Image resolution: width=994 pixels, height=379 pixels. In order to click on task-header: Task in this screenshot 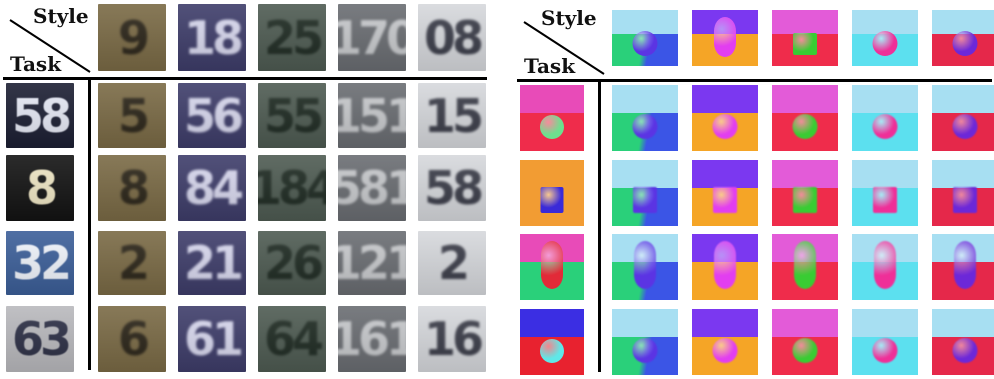, I will do `click(36, 64)`.